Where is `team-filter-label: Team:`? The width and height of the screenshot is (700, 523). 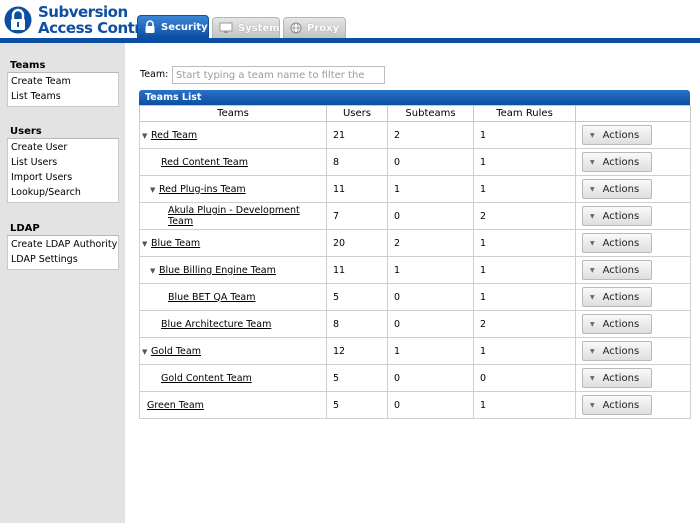
team-filter-label: Team: is located at coordinates (154, 74).